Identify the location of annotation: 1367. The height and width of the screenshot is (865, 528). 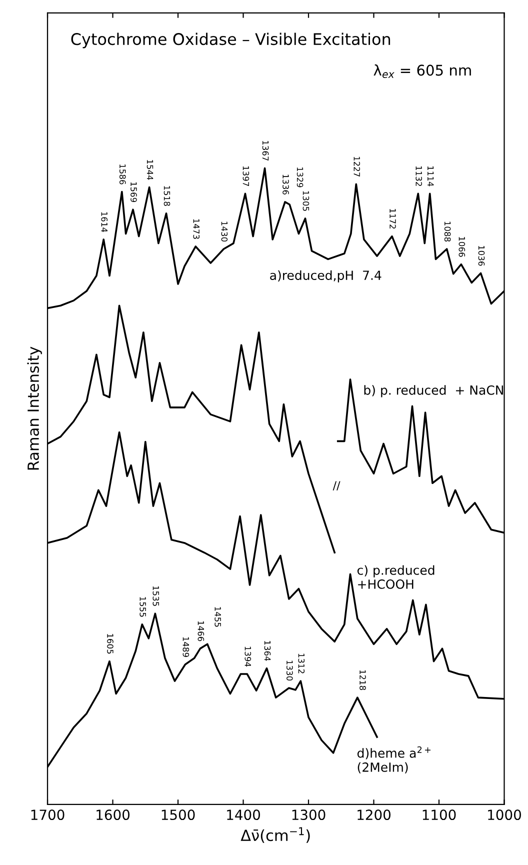
(265, 150).